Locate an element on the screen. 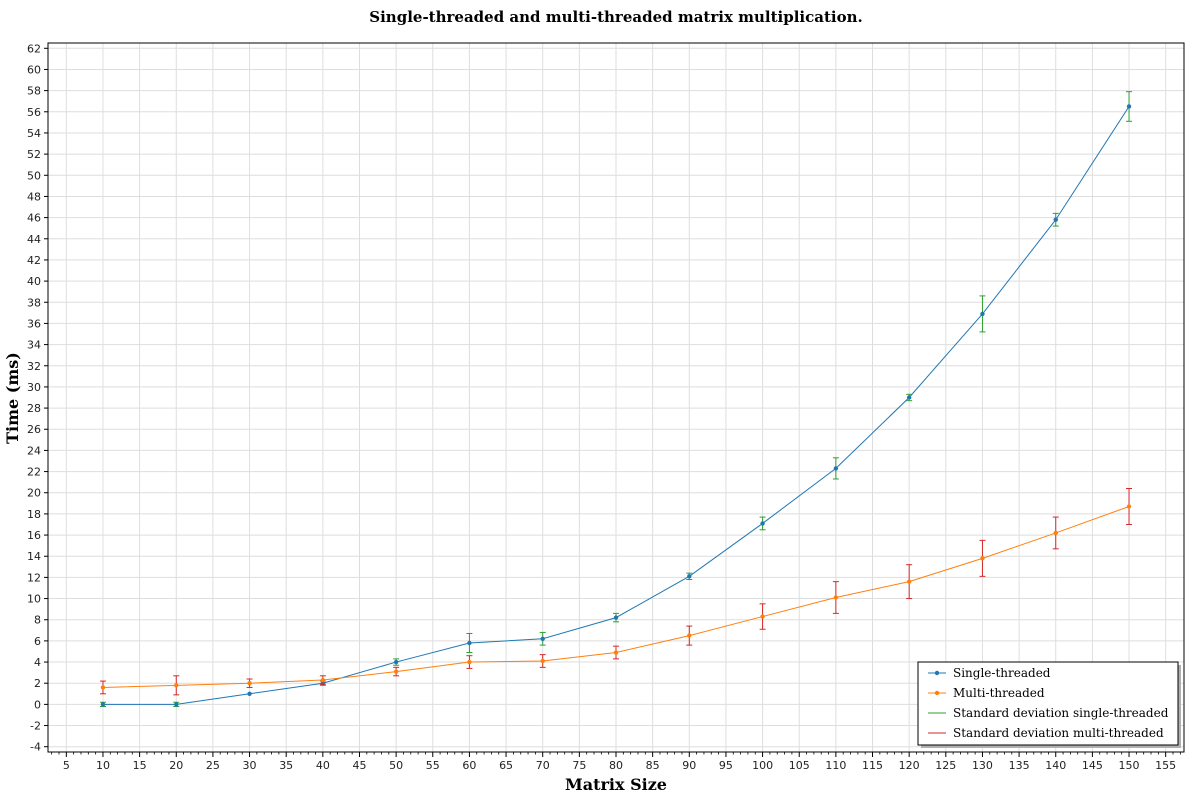 The height and width of the screenshot is (800, 1200). legend-item: Standard deviation single-threaded is located at coordinates (1048, 713).